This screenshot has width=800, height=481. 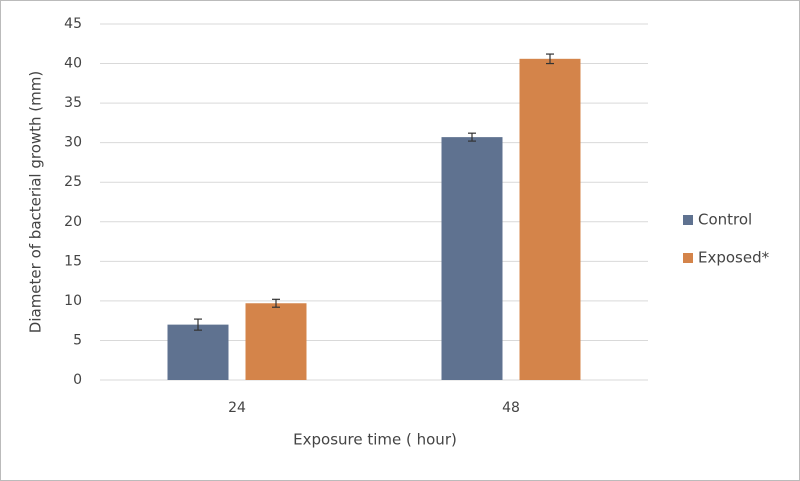 I want to click on y-tick-label: 5, so click(x=77, y=340).